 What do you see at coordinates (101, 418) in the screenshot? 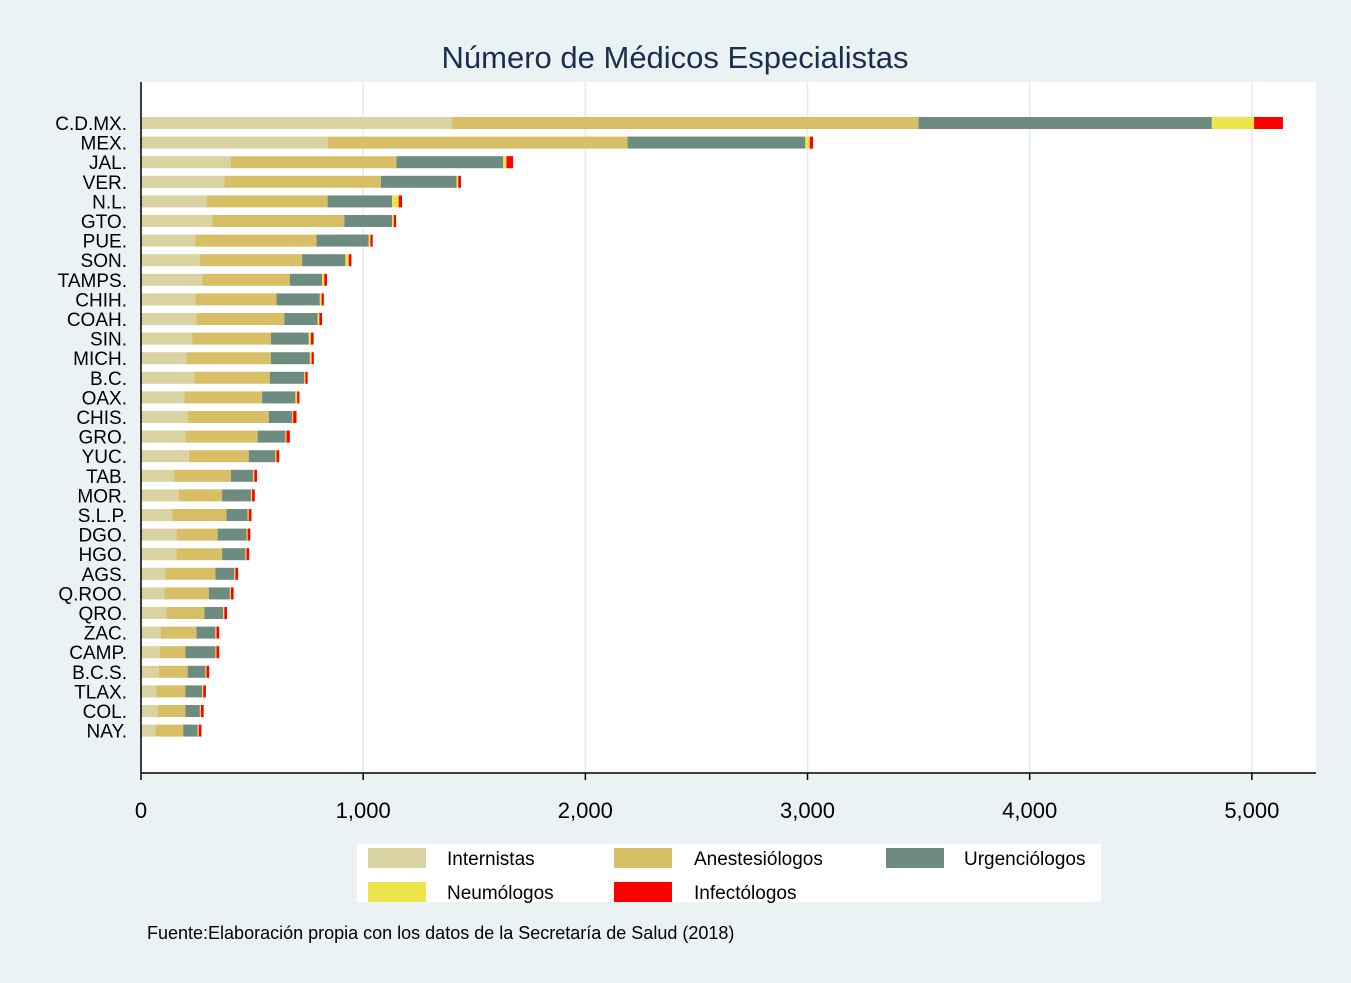
I see `category-label-chis: CHIS.` at bounding box center [101, 418].